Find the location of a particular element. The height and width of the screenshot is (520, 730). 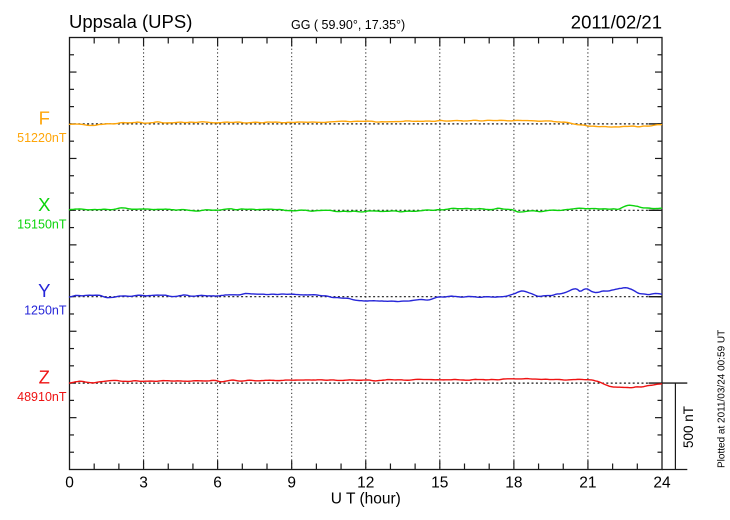

svg-text: Uppsala (UPS) is located at coordinates (130, 21).